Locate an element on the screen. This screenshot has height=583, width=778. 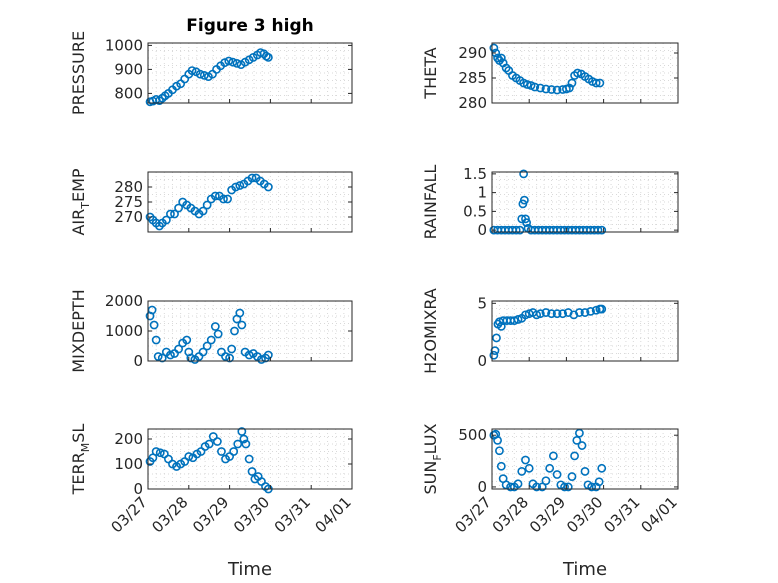
y-axis-label: SUNFLUX is located at coordinates (432, 458).